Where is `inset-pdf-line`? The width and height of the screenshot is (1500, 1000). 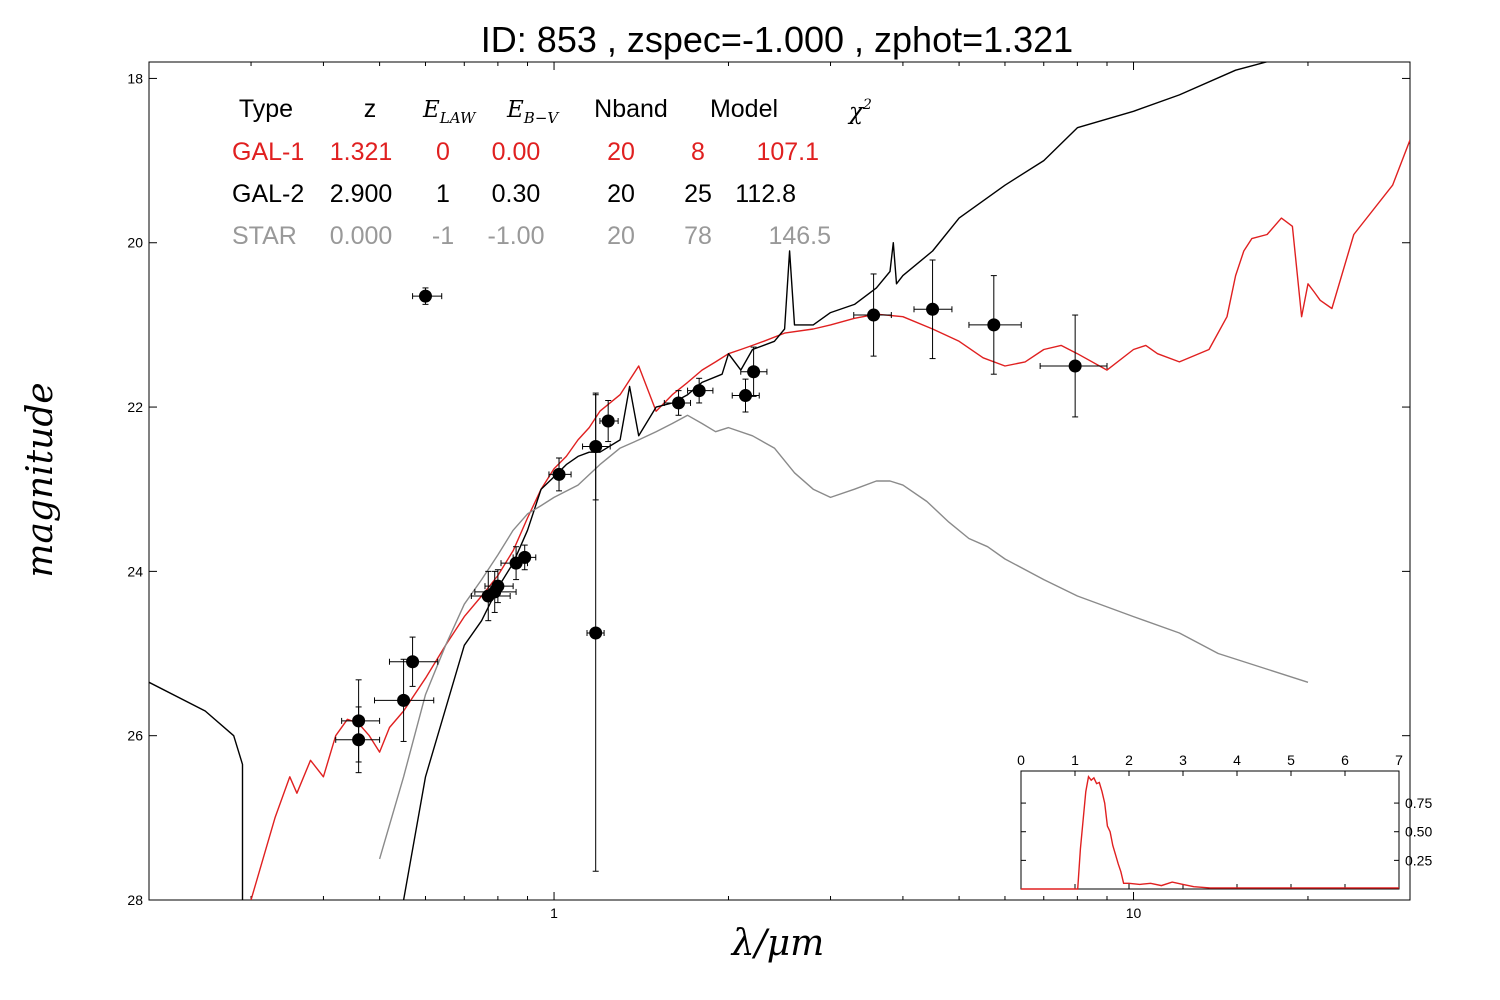 inset-pdf-line is located at coordinates (1210, 832).